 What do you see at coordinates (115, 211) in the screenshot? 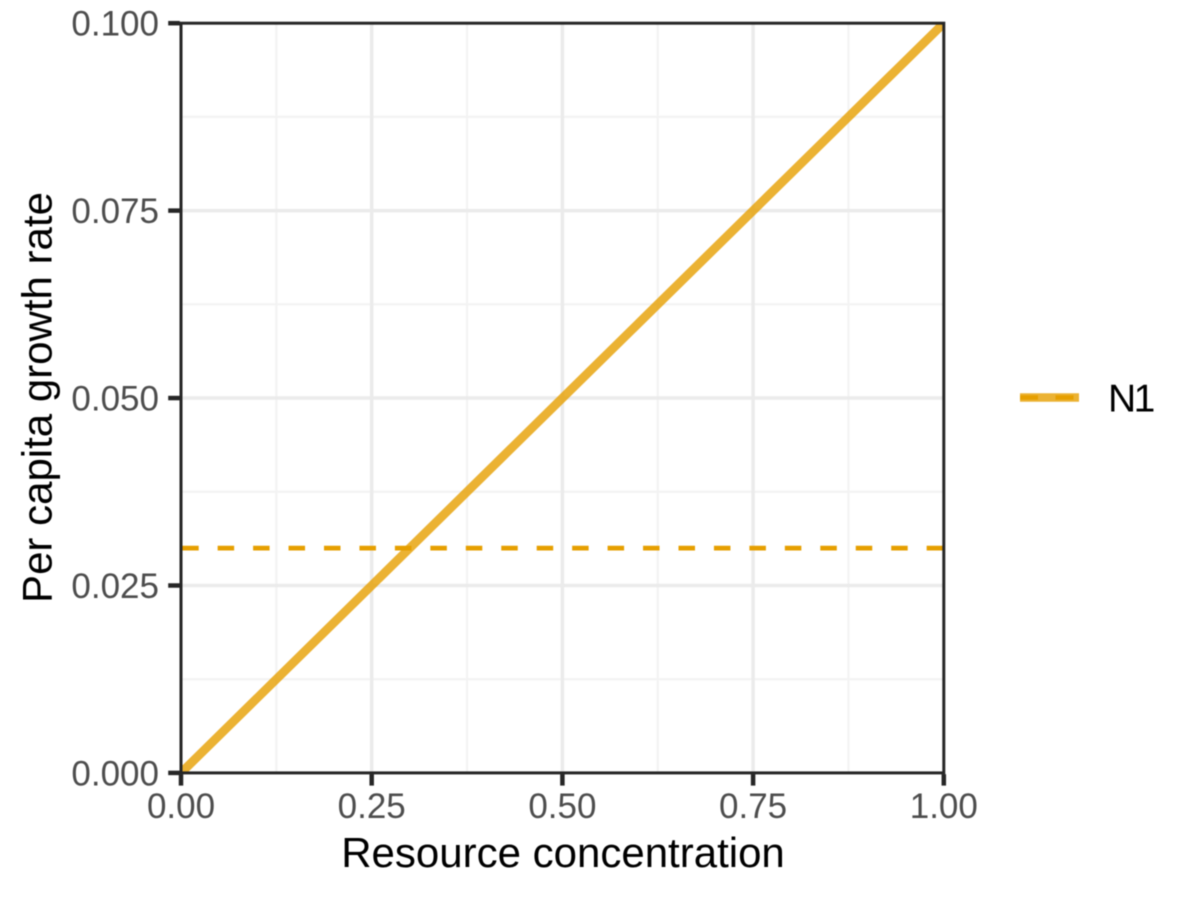
I see `svg-text: 0.075` at bounding box center [115, 211].